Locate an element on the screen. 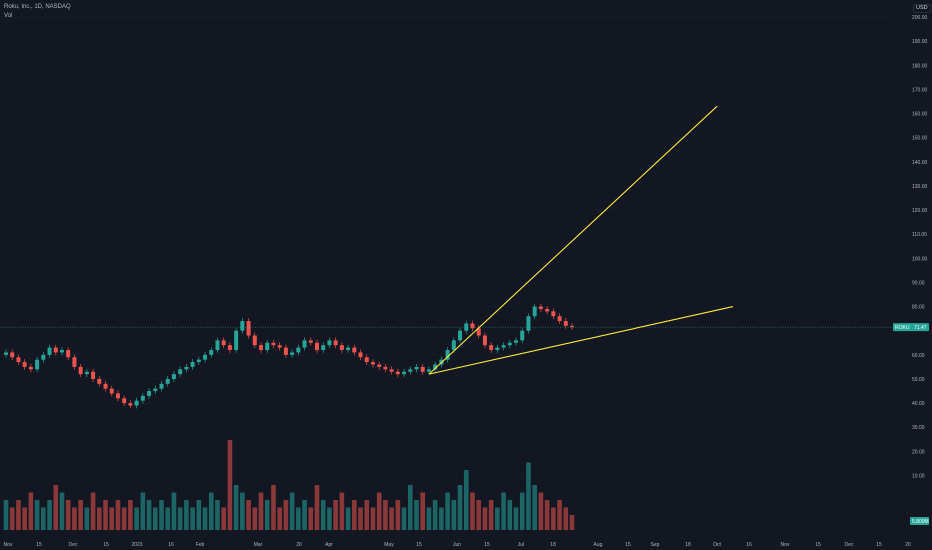 The width and height of the screenshot is (932, 550). price-tick-label: 100.00 is located at coordinates (920, 259).